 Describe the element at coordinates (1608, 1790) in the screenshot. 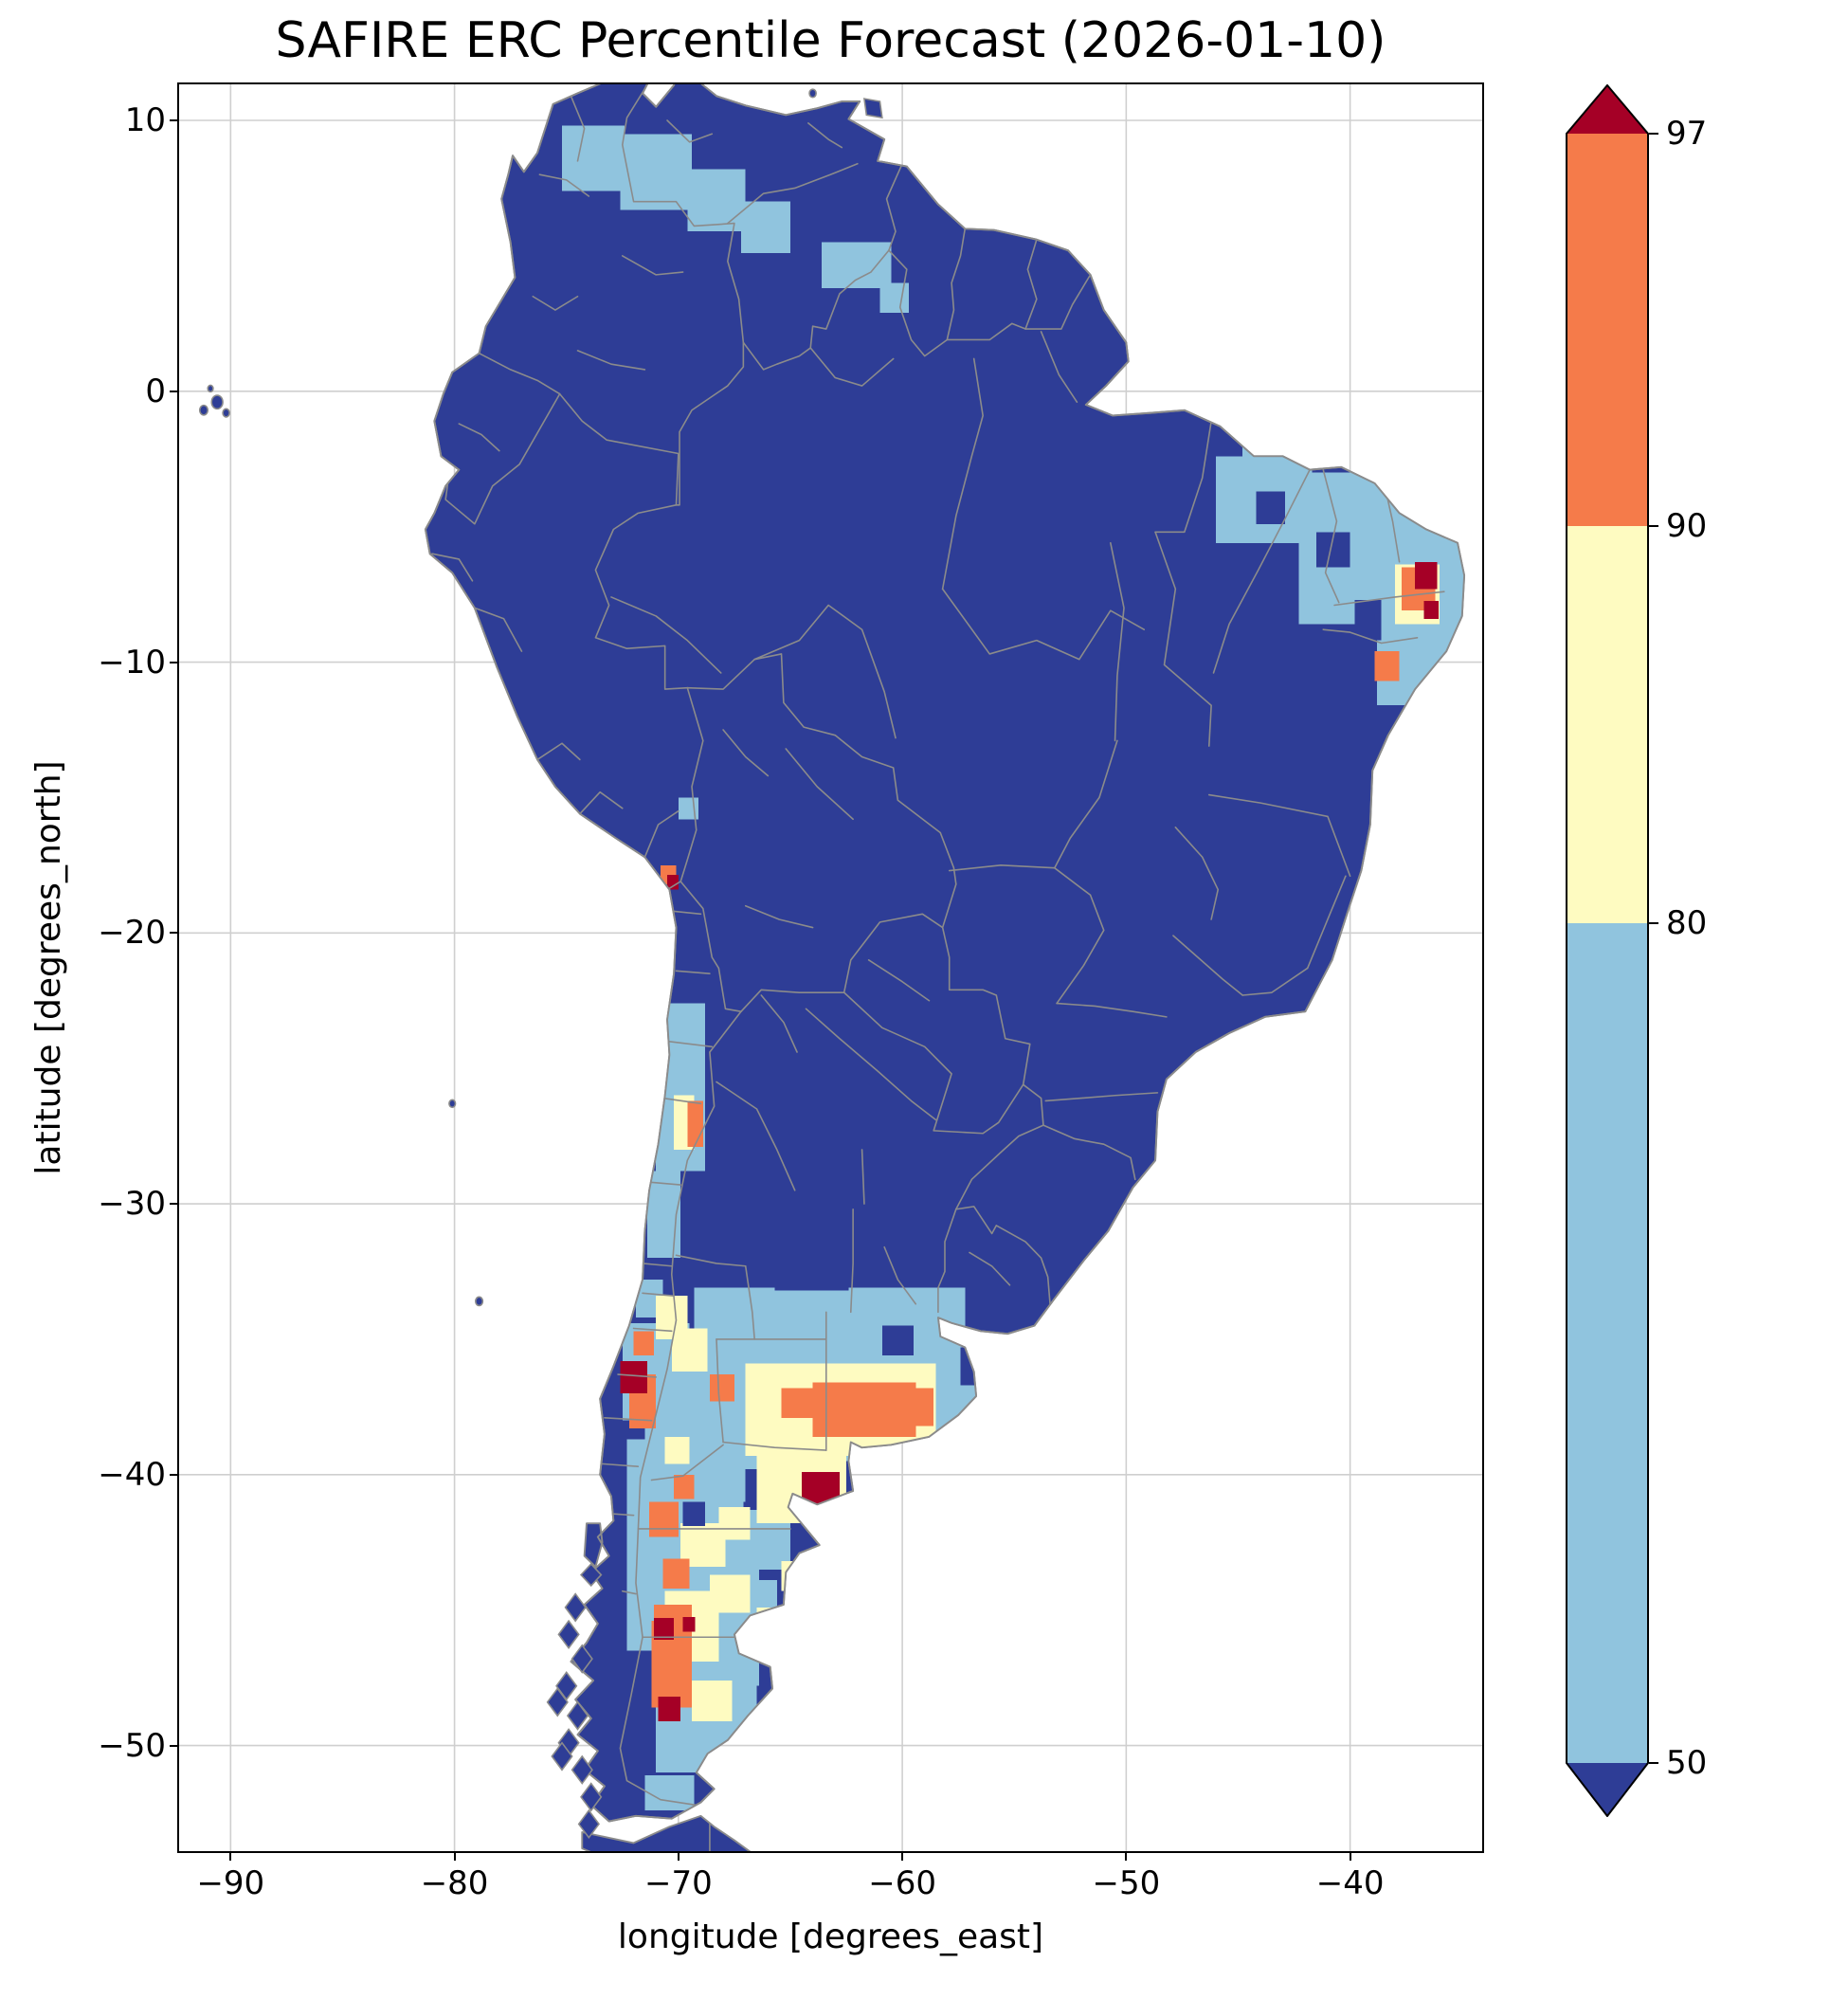

I see `colorbar-extend-below` at that location.